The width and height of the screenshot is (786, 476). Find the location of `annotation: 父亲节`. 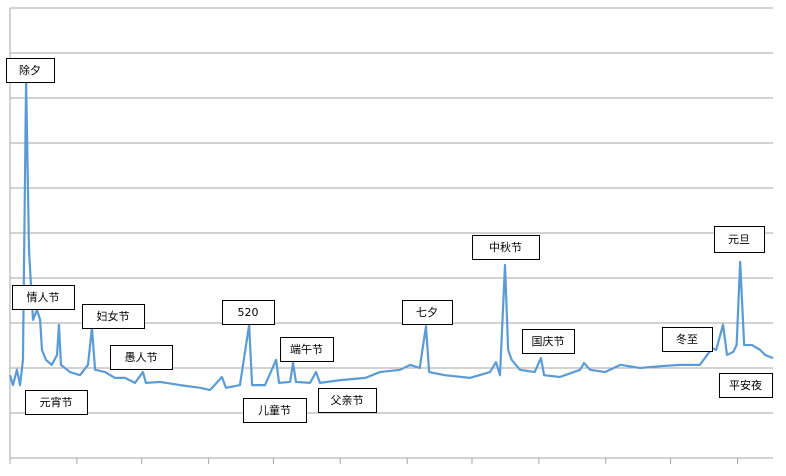

annotation: 父亲节 is located at coordinates (347, 400).